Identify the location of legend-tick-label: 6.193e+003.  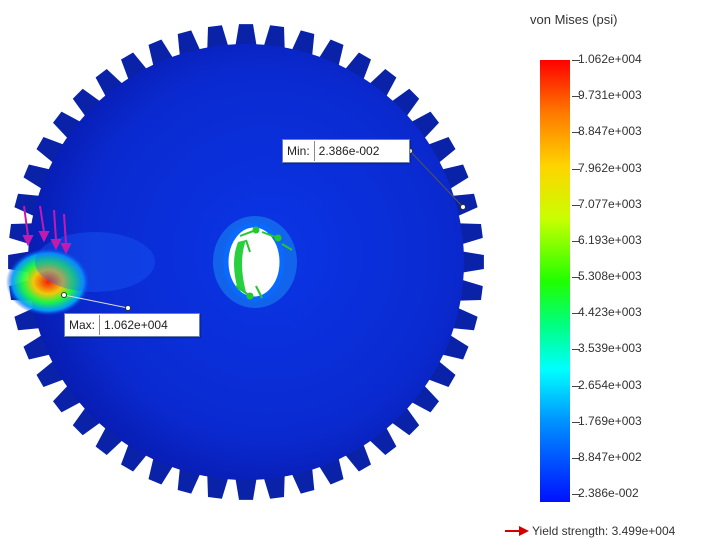
(610, 239).